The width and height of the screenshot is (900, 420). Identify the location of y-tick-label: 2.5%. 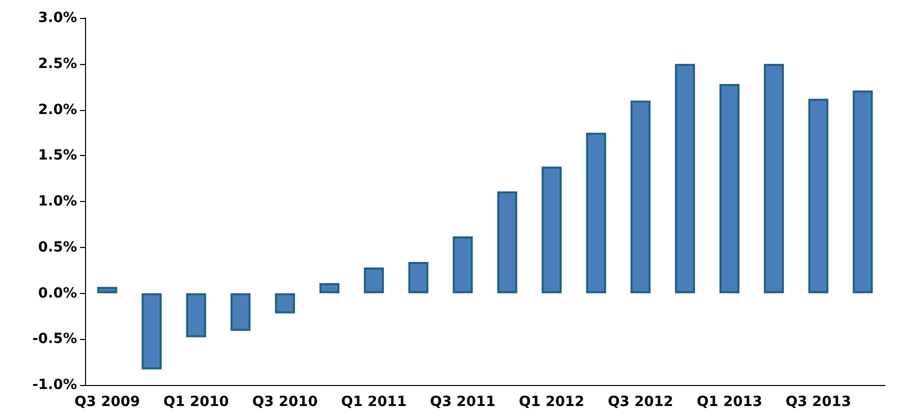
(57, 64).